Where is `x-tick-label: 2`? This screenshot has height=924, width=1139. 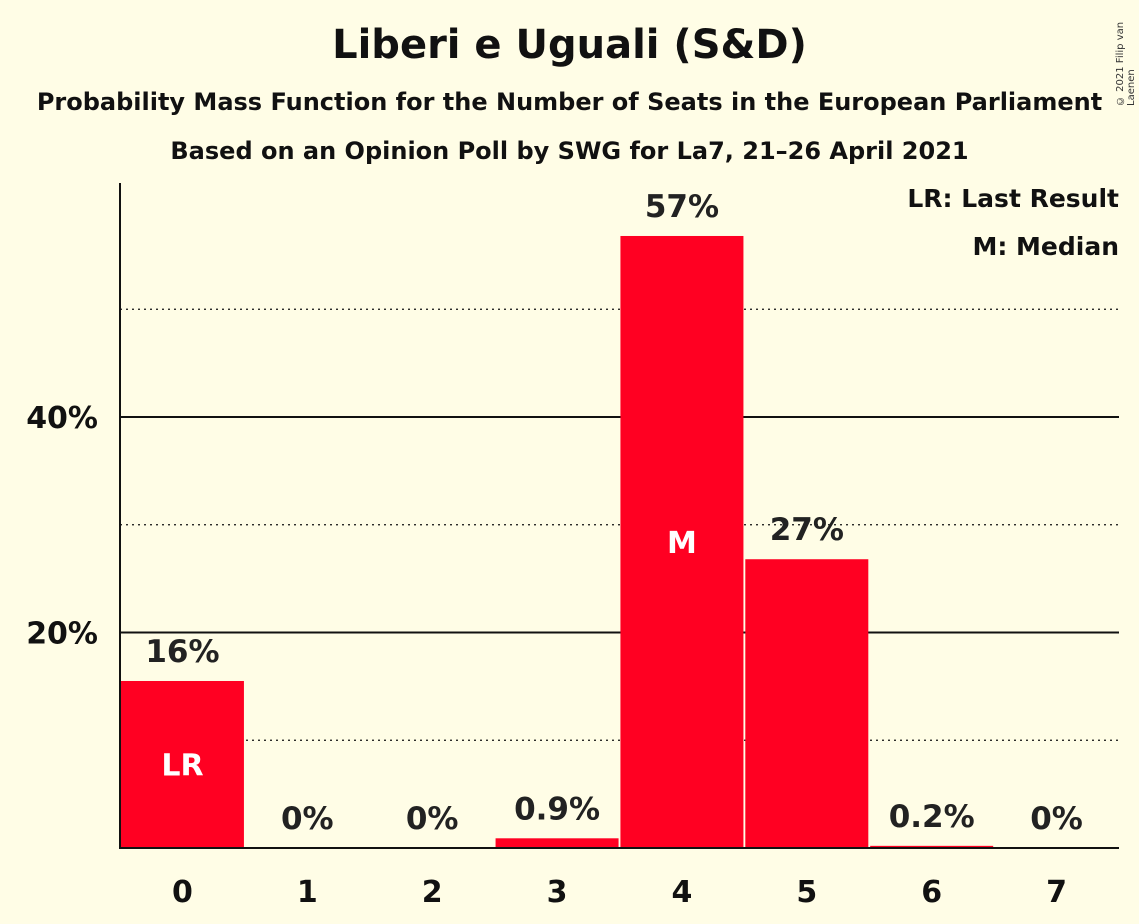 x-tick-label: 2 is located at coordinates (432, 892).